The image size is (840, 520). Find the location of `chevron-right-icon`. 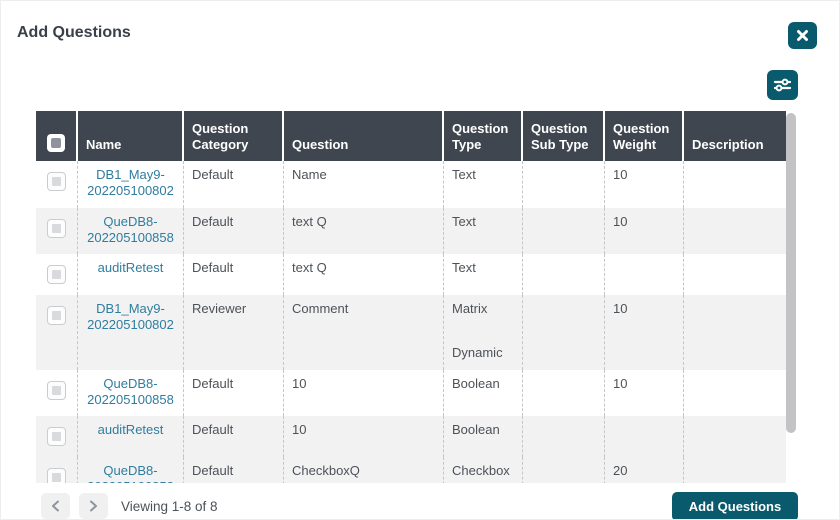

chevron-right-icon is located at coordinates (93, 506).